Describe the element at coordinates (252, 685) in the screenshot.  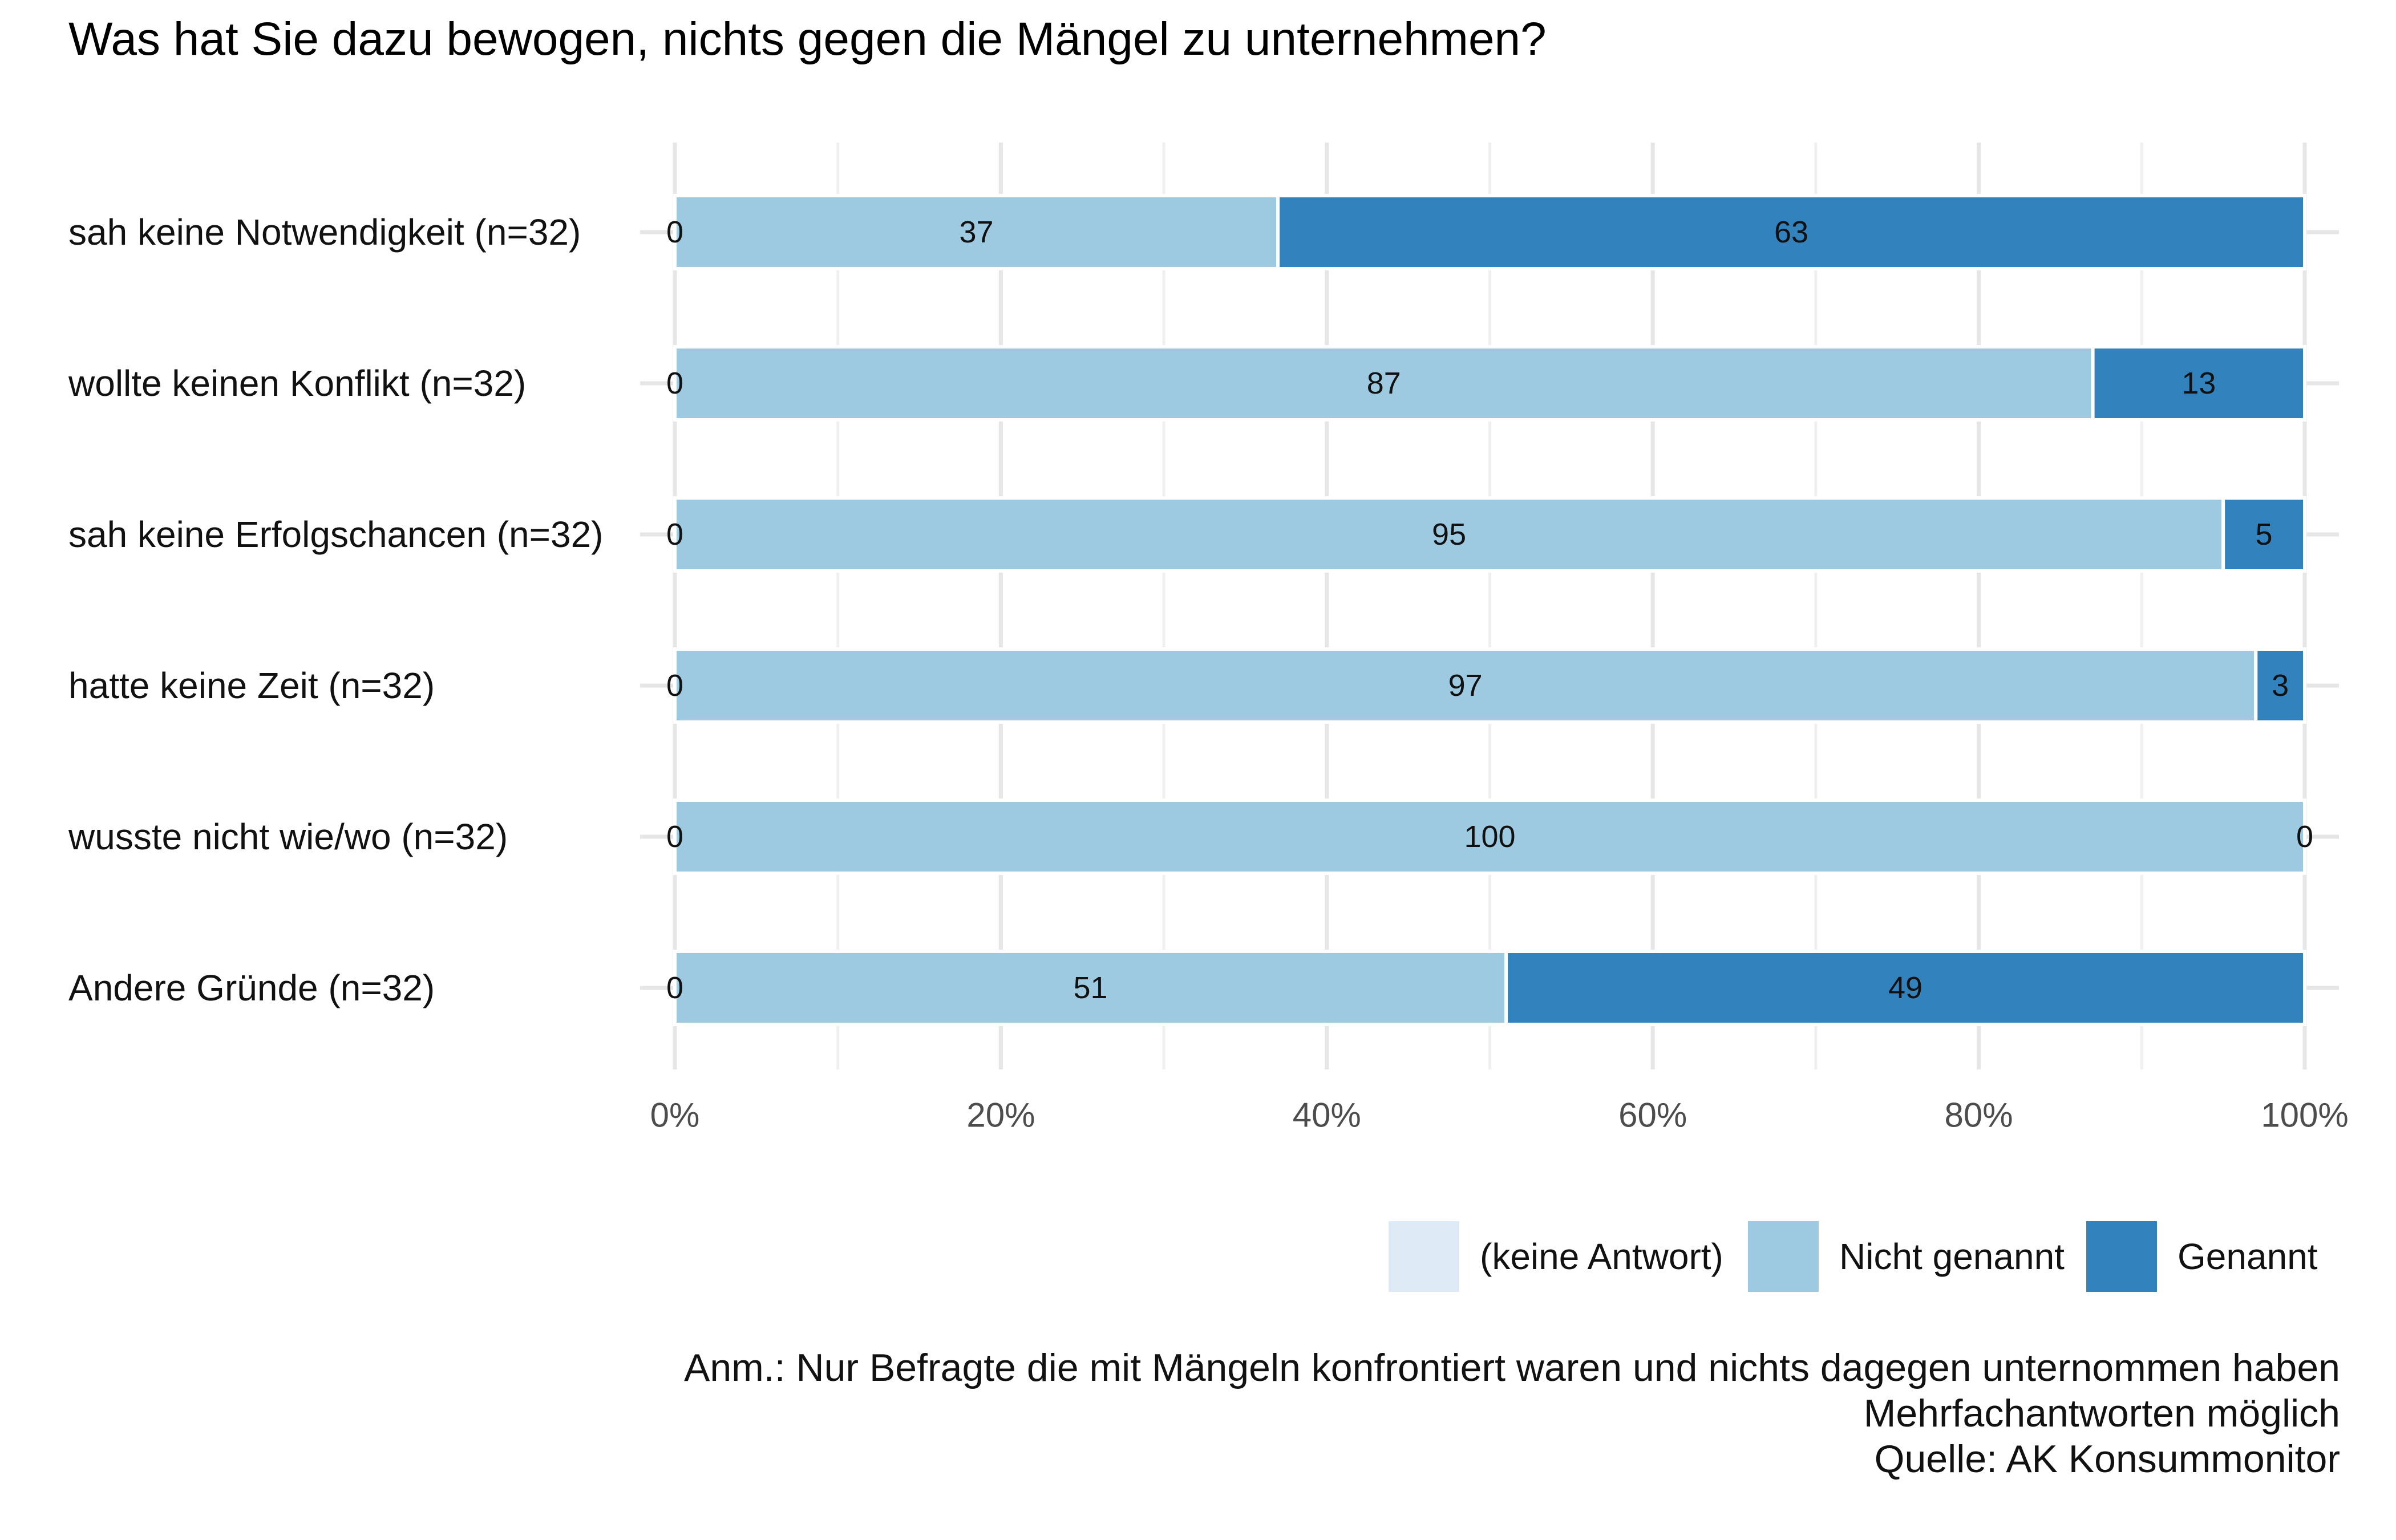
I see `category-label: hatte keine Zeit (n=32)` at that location.